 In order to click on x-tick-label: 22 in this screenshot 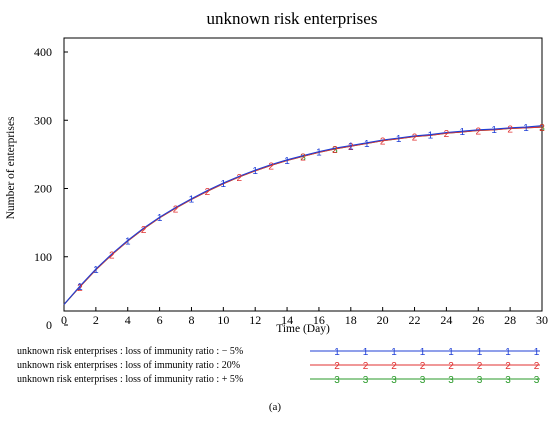, I will do `click(415, 320)`.